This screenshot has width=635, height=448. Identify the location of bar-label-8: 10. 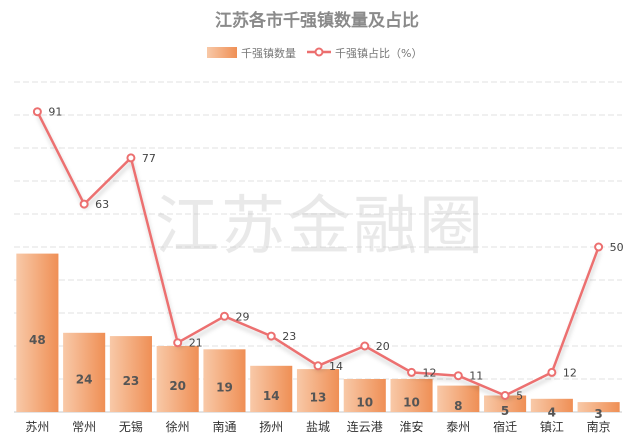
(411, 403).